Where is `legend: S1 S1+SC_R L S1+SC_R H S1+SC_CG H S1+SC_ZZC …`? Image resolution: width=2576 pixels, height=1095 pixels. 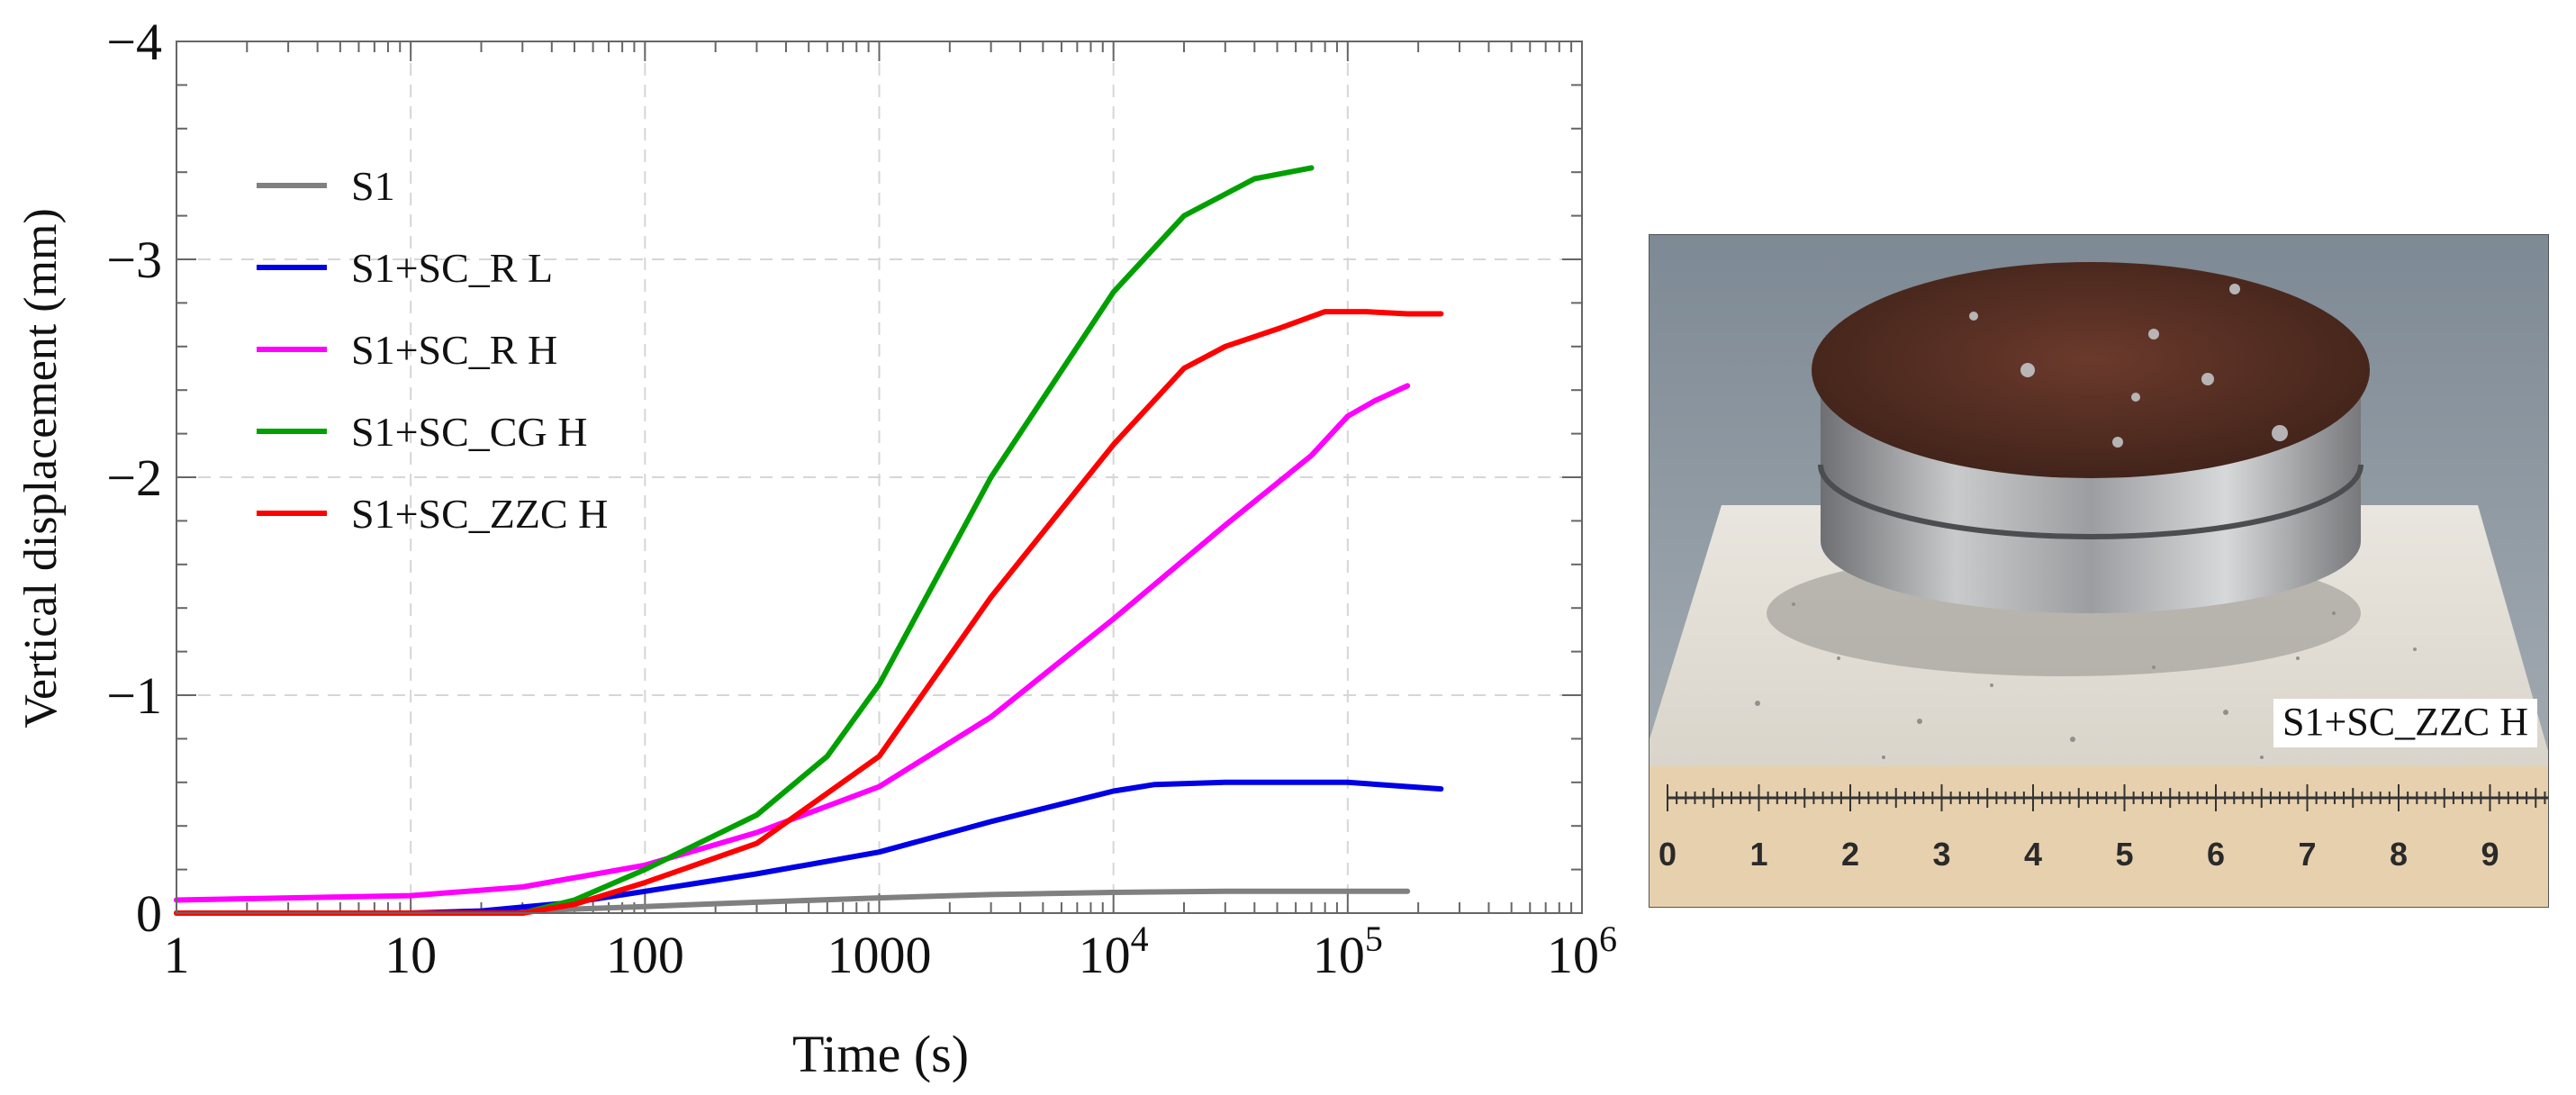 legend: S1 S1+SC_R L S1+SC_R H S1+SC_CG H S1+SC_ZZC … is located at coordinates (432, 350).